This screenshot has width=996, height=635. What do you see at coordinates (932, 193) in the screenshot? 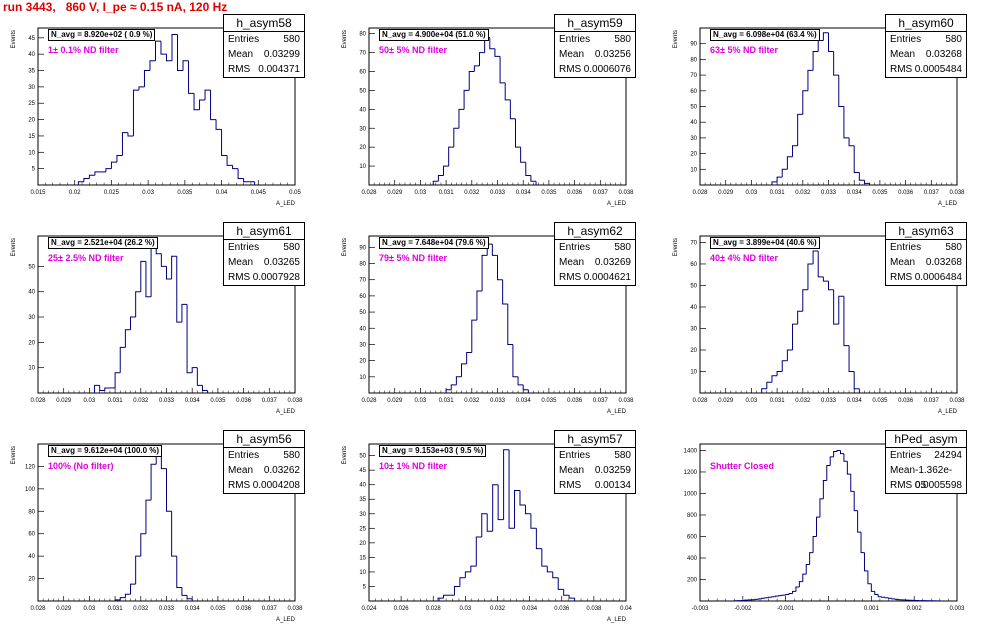
I see `x-tick-label: 0.037` at bounding box center [932, 193].